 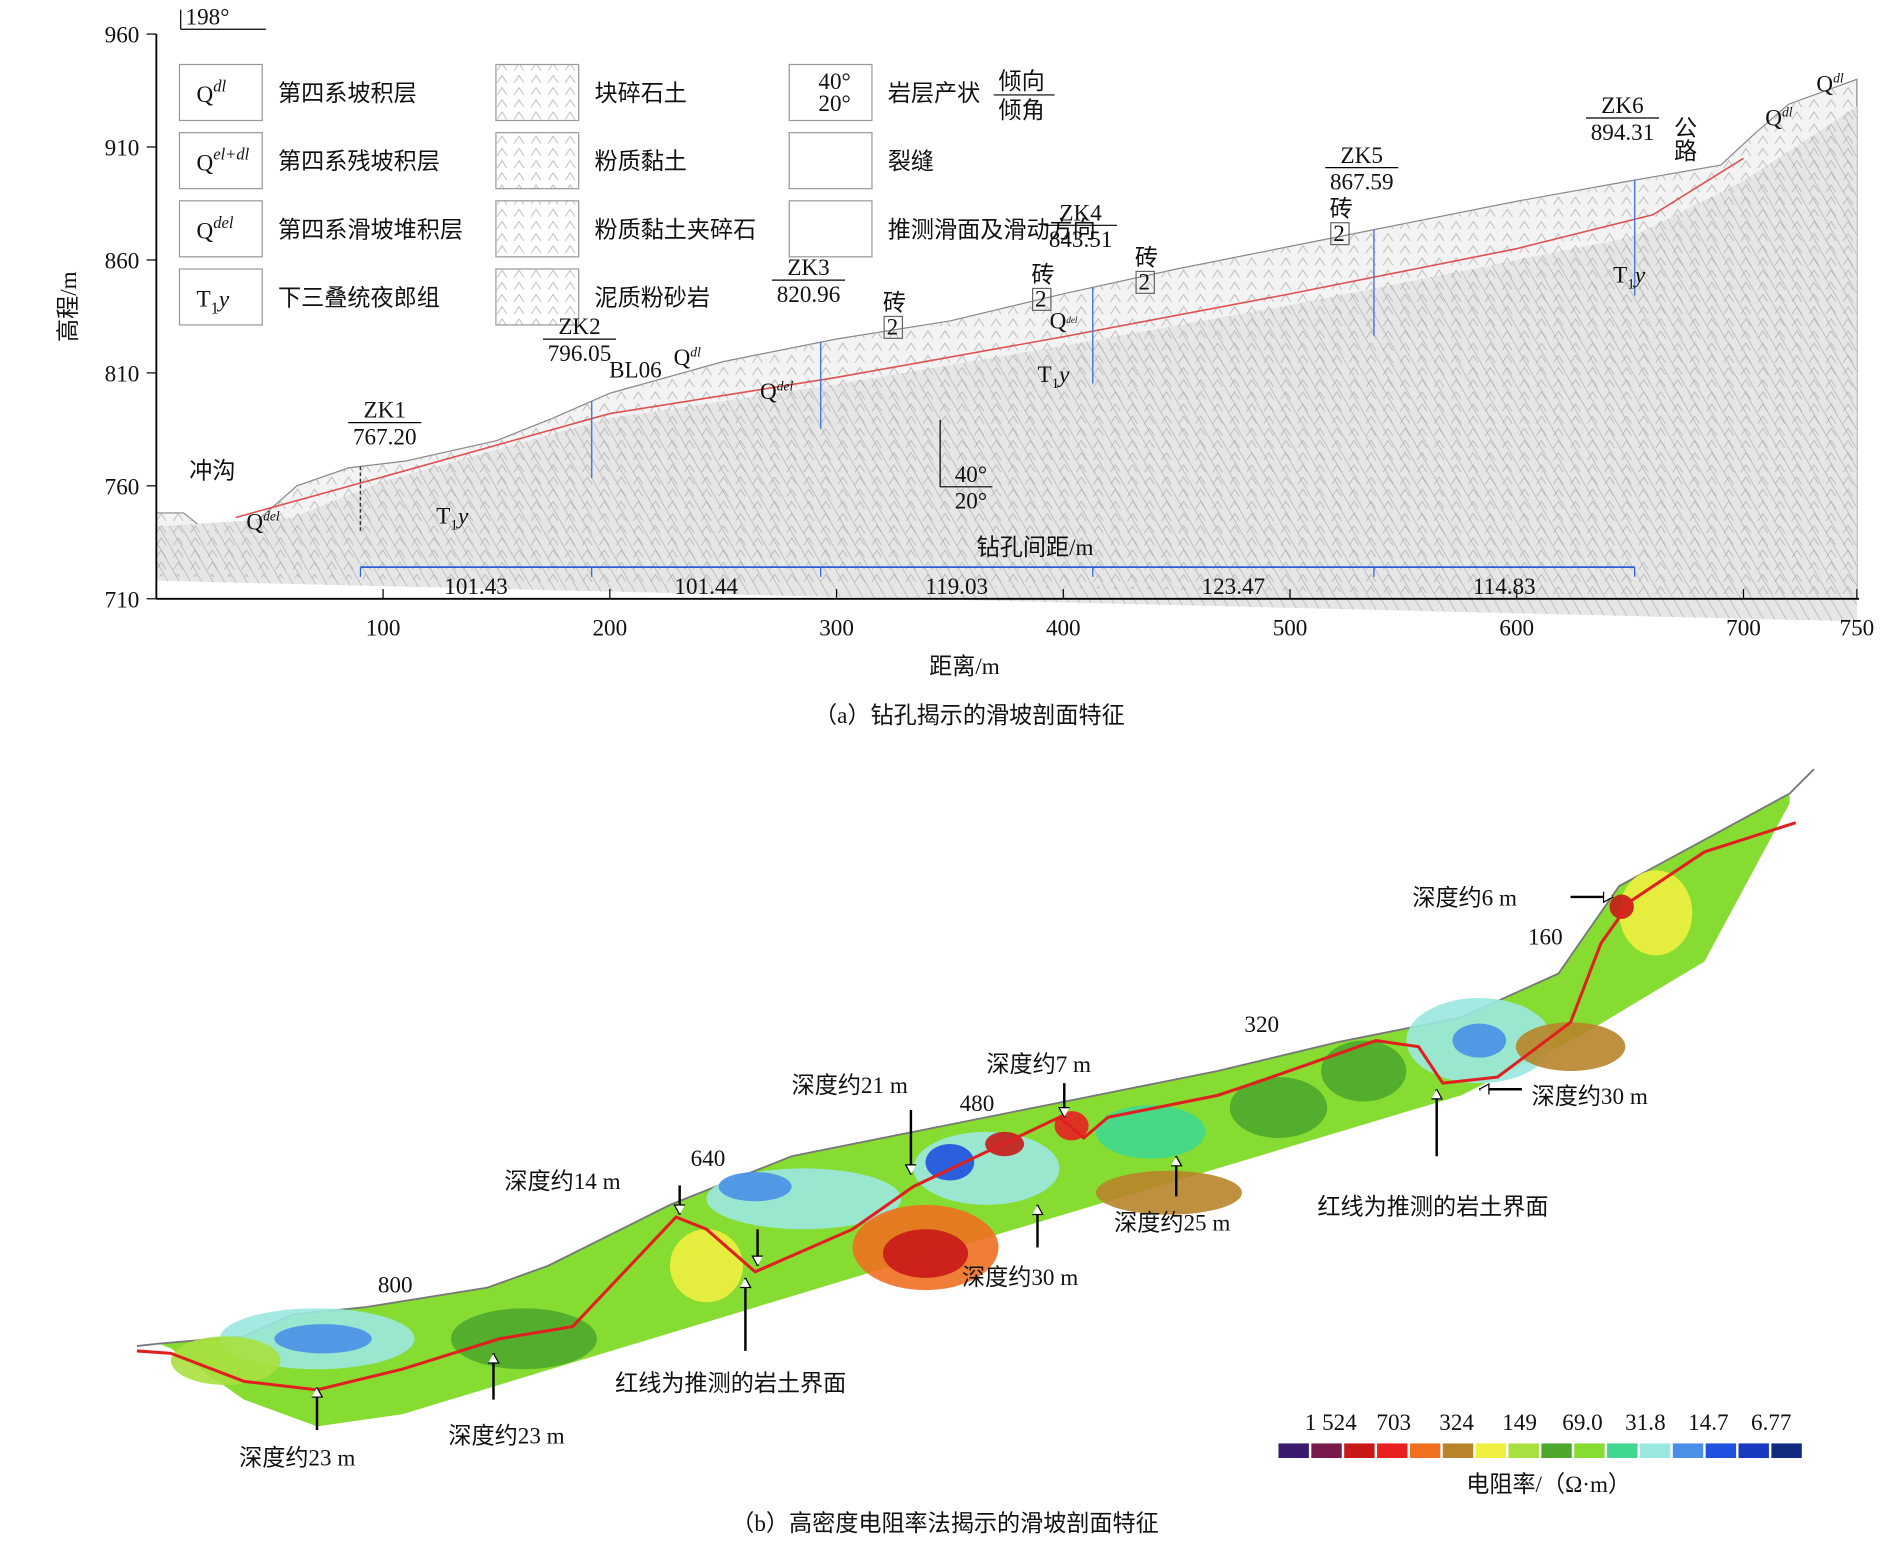 I want to click on stratum-label: Qdl, so click(x=1829, y=84).